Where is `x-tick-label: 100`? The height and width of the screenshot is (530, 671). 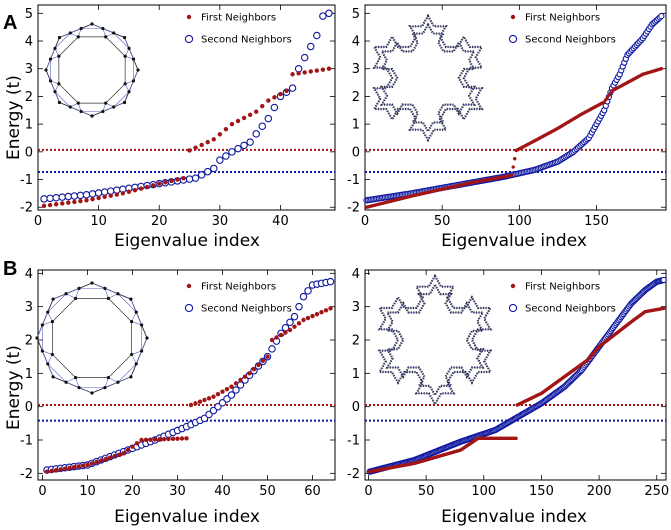 x-tick-label: 100 is located at coordinates (483, 491).